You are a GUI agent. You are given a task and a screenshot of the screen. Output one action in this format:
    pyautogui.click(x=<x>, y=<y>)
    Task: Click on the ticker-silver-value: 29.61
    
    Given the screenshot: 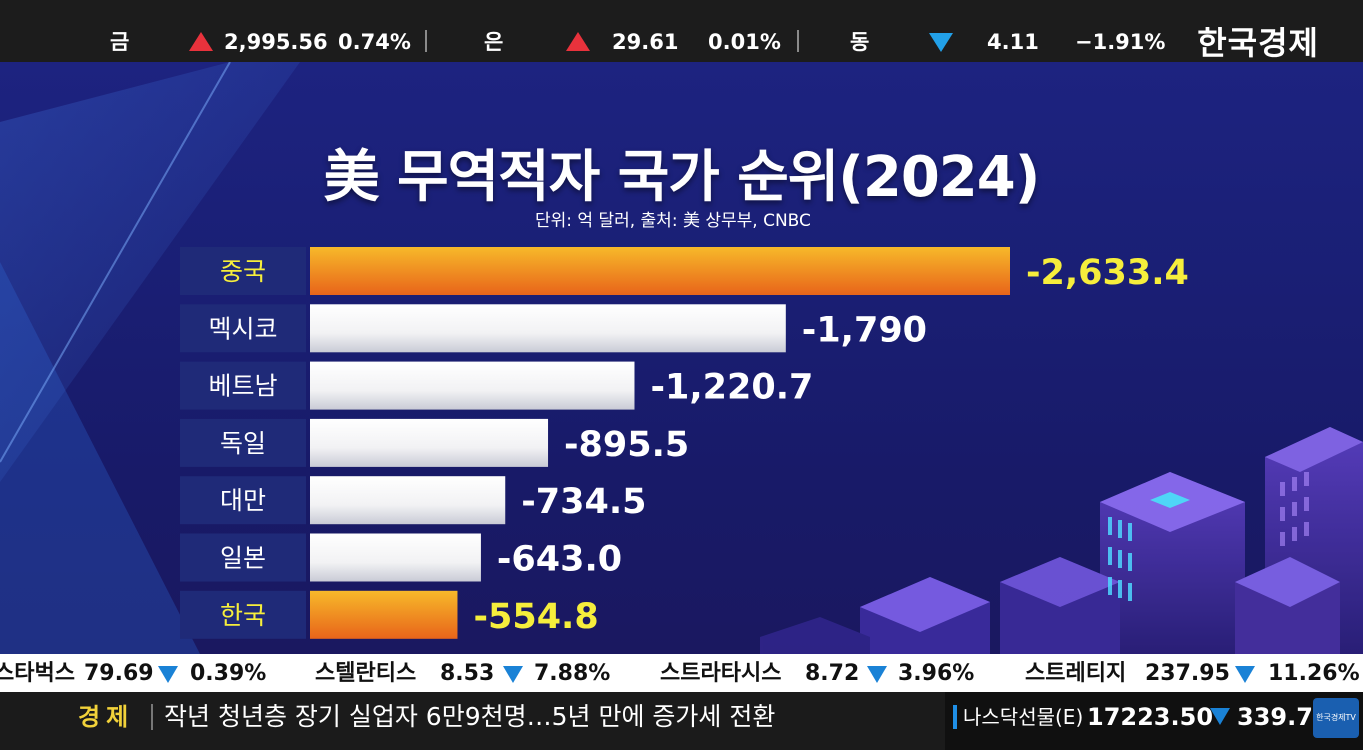 What is the action you would take?
    pyautogui.click(x=645, y=42)
    